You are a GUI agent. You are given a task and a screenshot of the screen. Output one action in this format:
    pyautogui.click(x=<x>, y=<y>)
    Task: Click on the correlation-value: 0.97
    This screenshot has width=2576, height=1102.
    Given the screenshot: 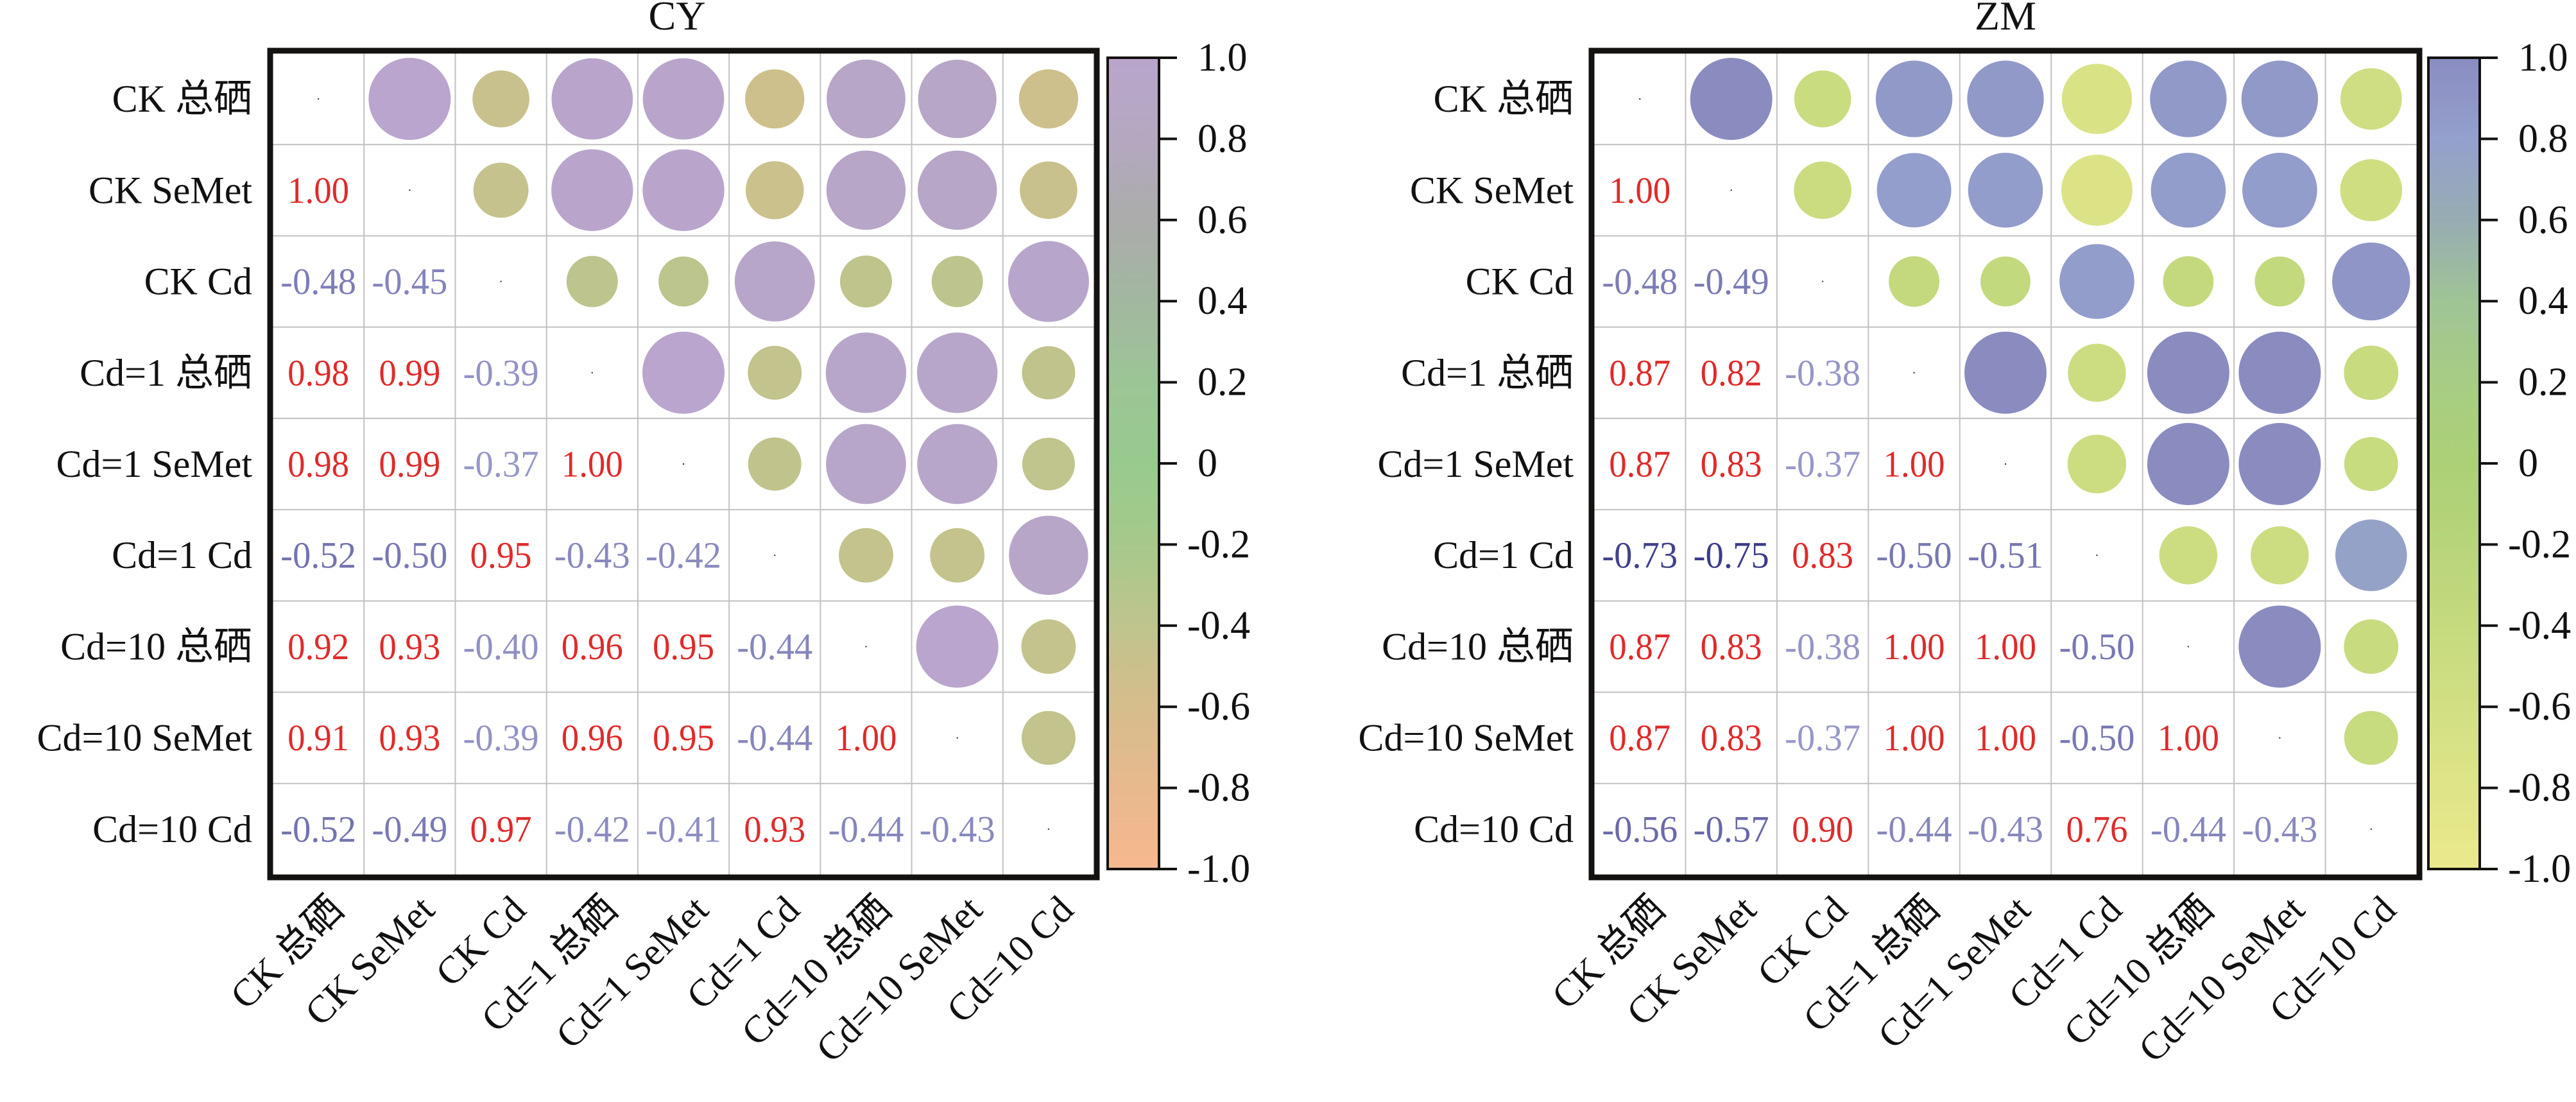 What is the action you would take?
    pyautogui.click(x=501, y=829)
    